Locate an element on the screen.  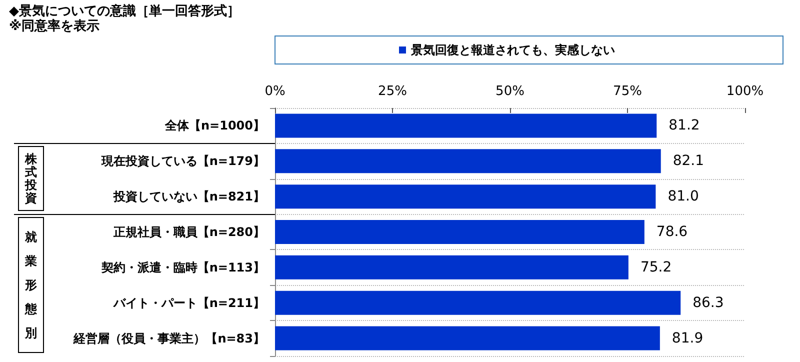
y-tick-label: 全体【n=1000】 is located at coordinates (214, 125).